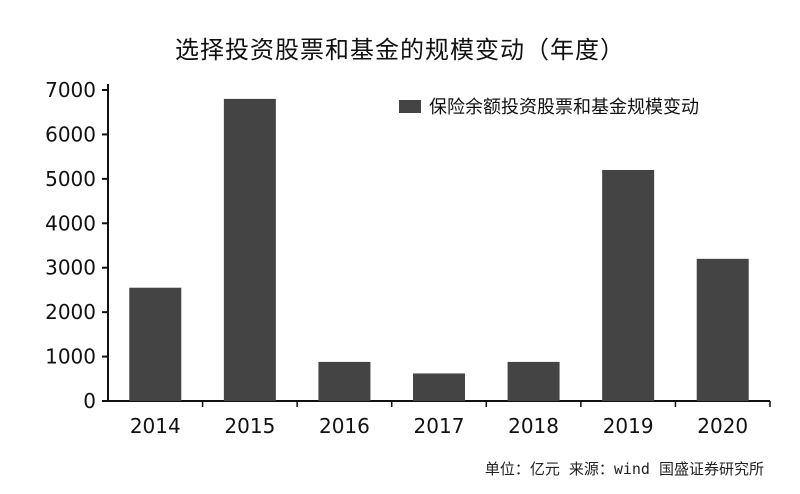 The height and width of the screenshot is (494, 800). What do you see at coordinates (533, 426) in the screenshot?
I see `x-tick-label: 2018` at bounding box center [533, 426].